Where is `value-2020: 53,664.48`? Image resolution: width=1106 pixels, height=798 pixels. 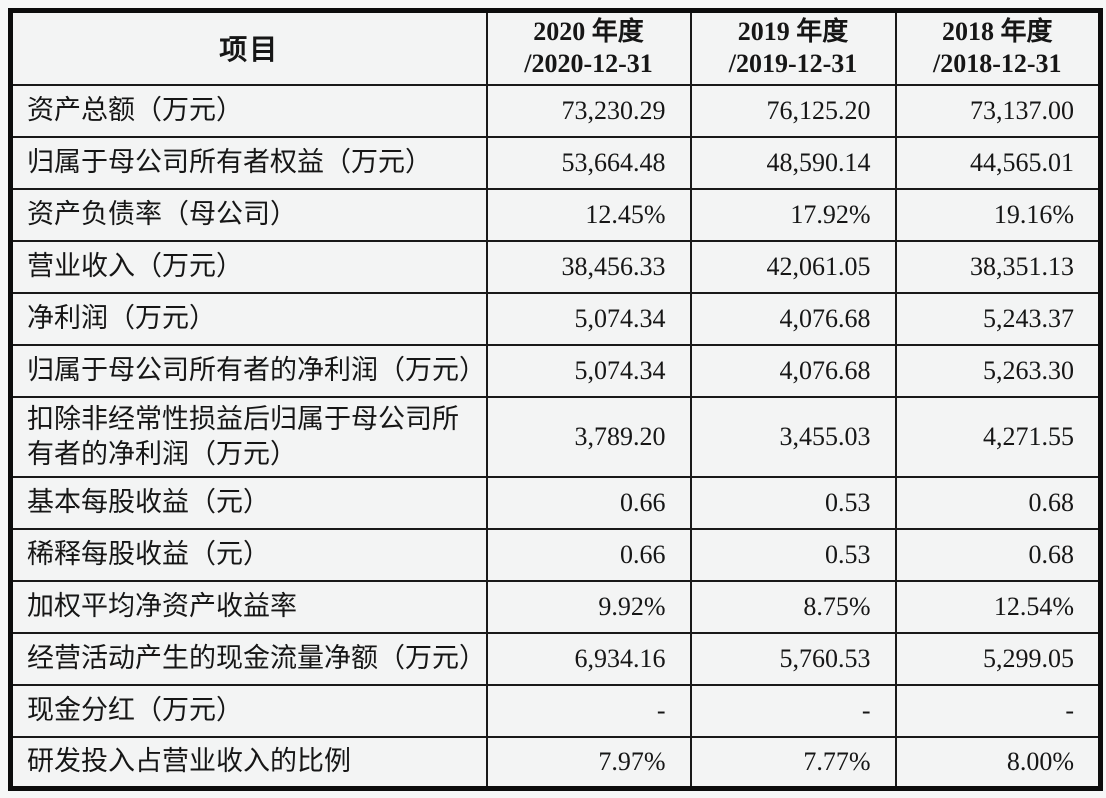 value-2020: 53,664.48 is located at coordinates (588, 162).